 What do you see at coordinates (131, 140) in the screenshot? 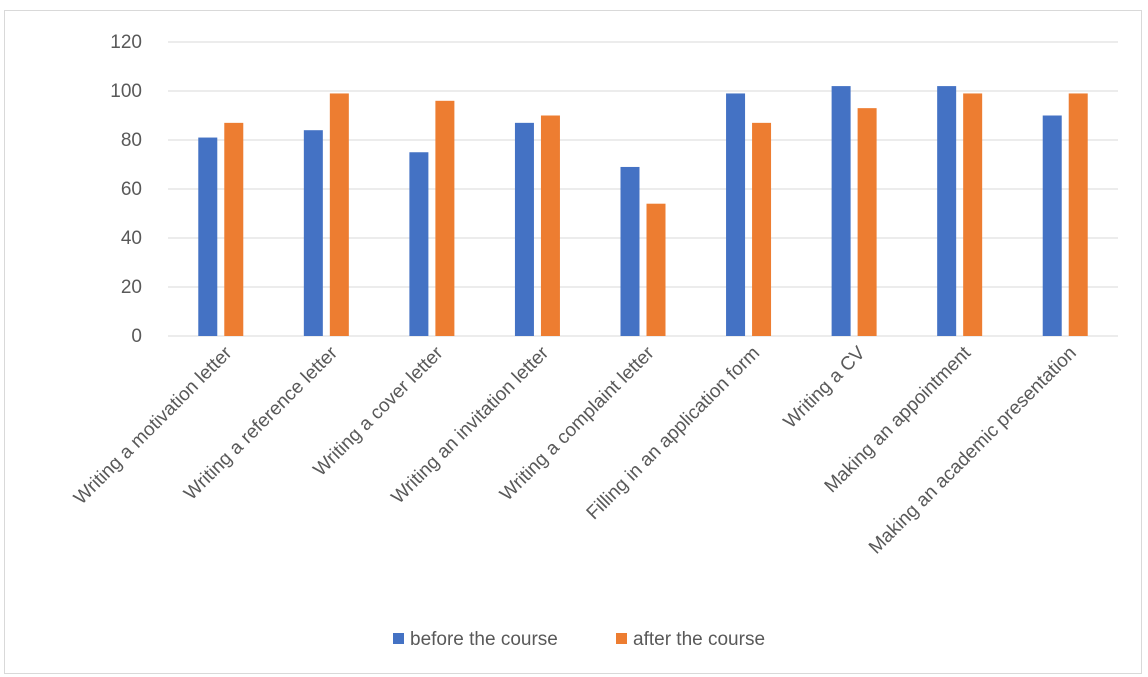
I see `y-tick-label: 80` at bounding box center [131, 140].